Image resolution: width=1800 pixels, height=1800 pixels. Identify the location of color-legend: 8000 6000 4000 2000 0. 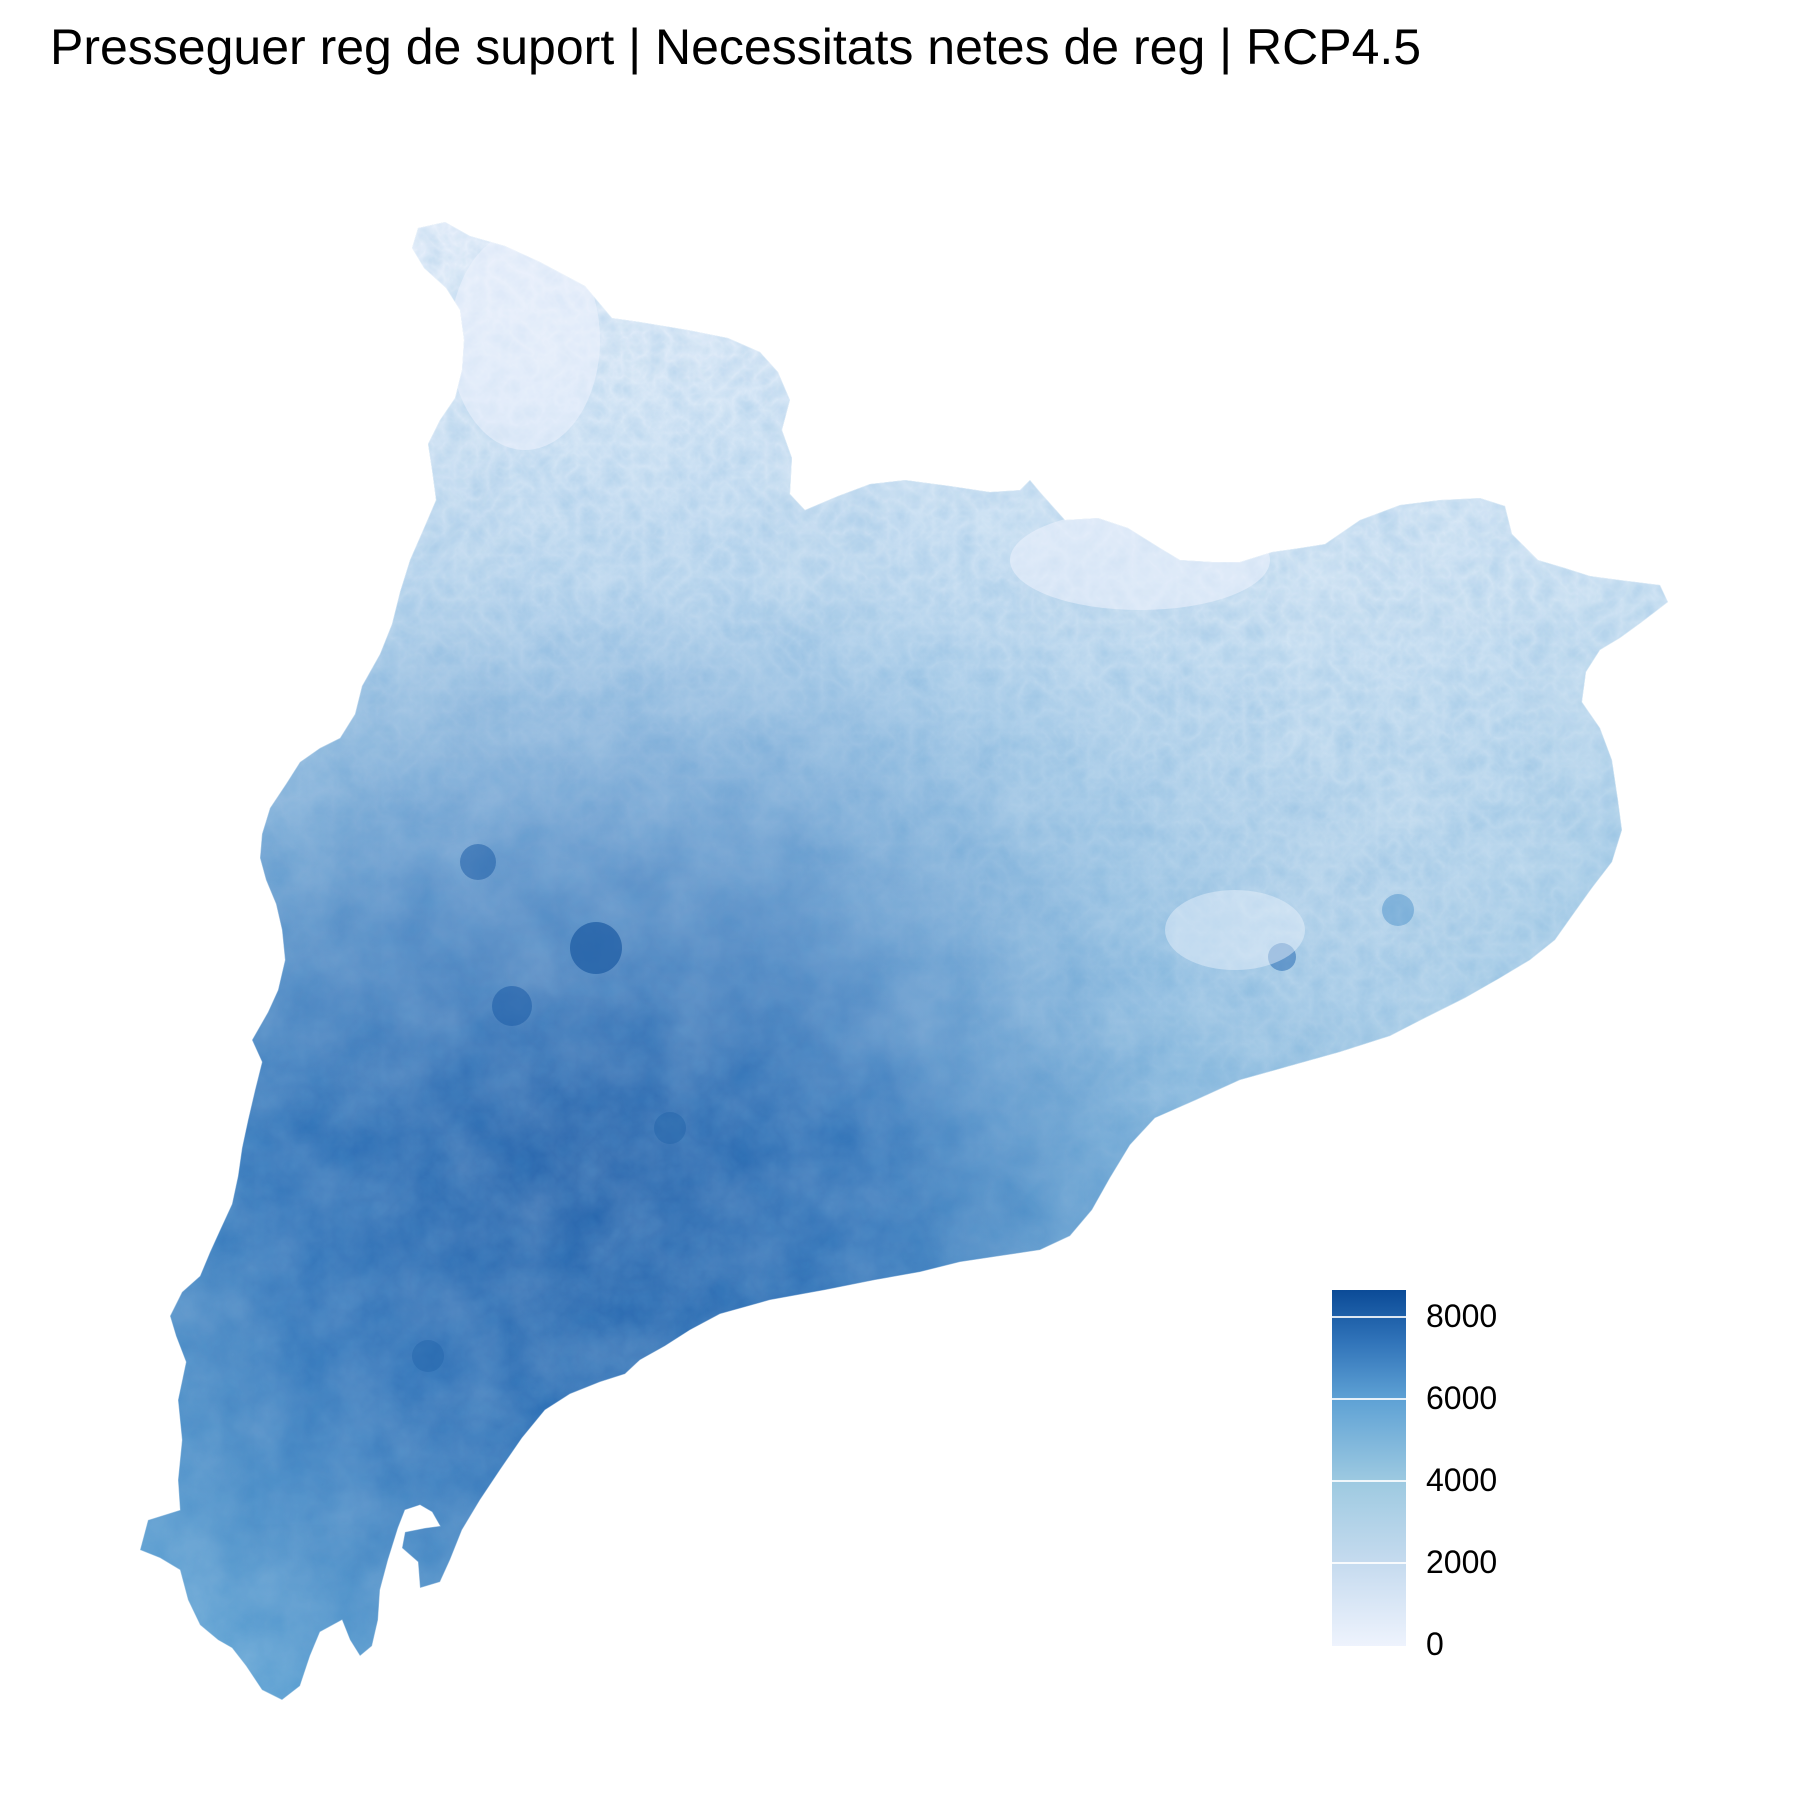
(1432, 1475).